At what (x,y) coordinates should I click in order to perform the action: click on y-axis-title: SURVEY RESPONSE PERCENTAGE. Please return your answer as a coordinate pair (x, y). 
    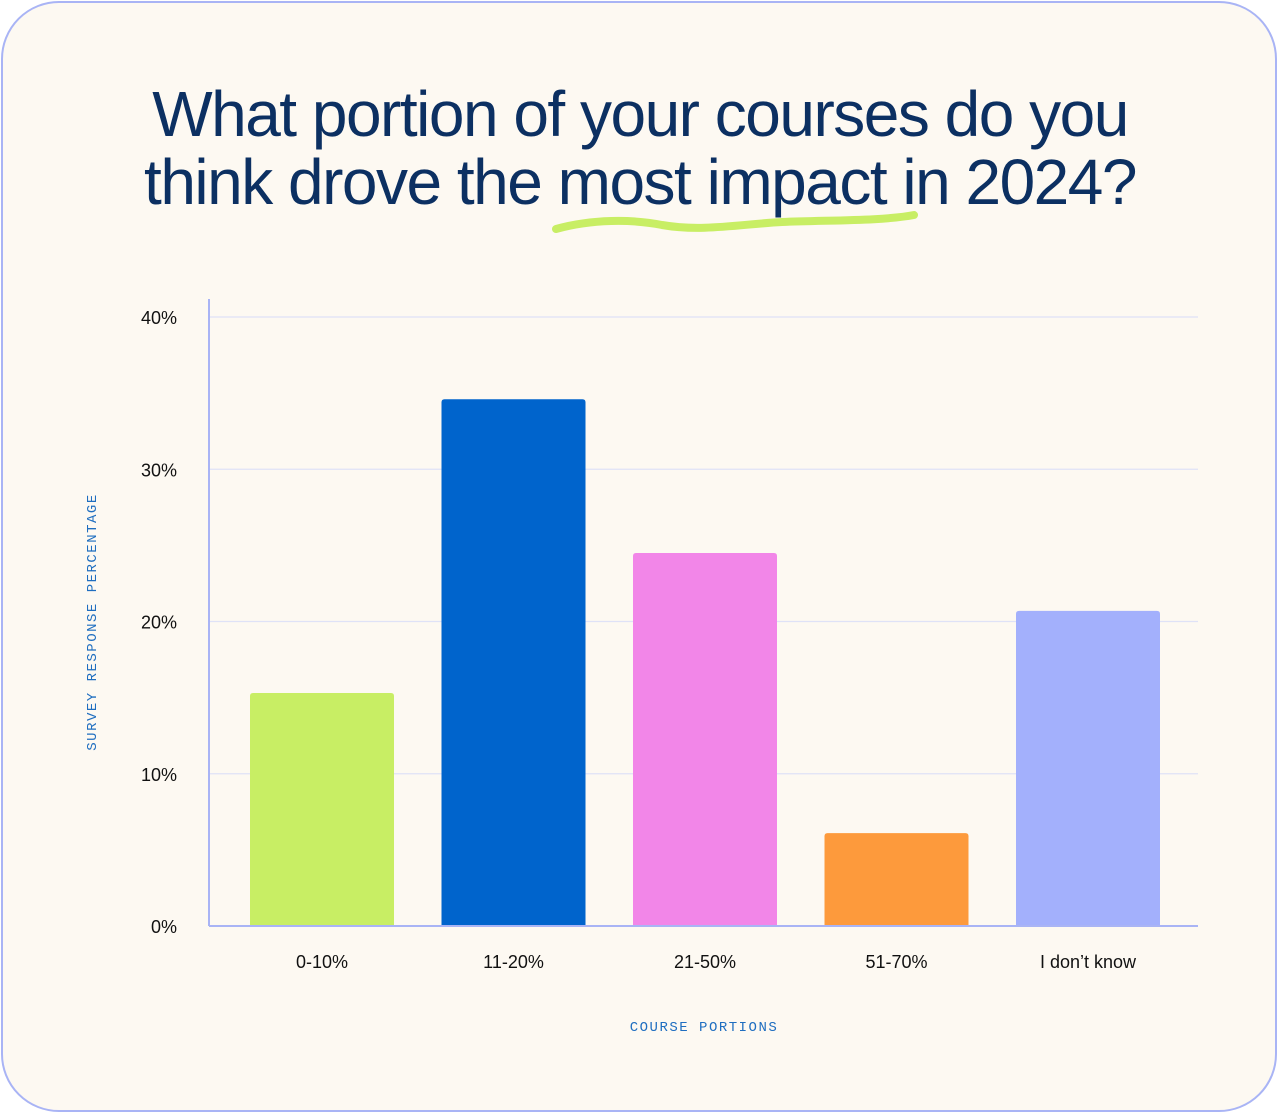
    Looking at the image, I should click on (93, 621).